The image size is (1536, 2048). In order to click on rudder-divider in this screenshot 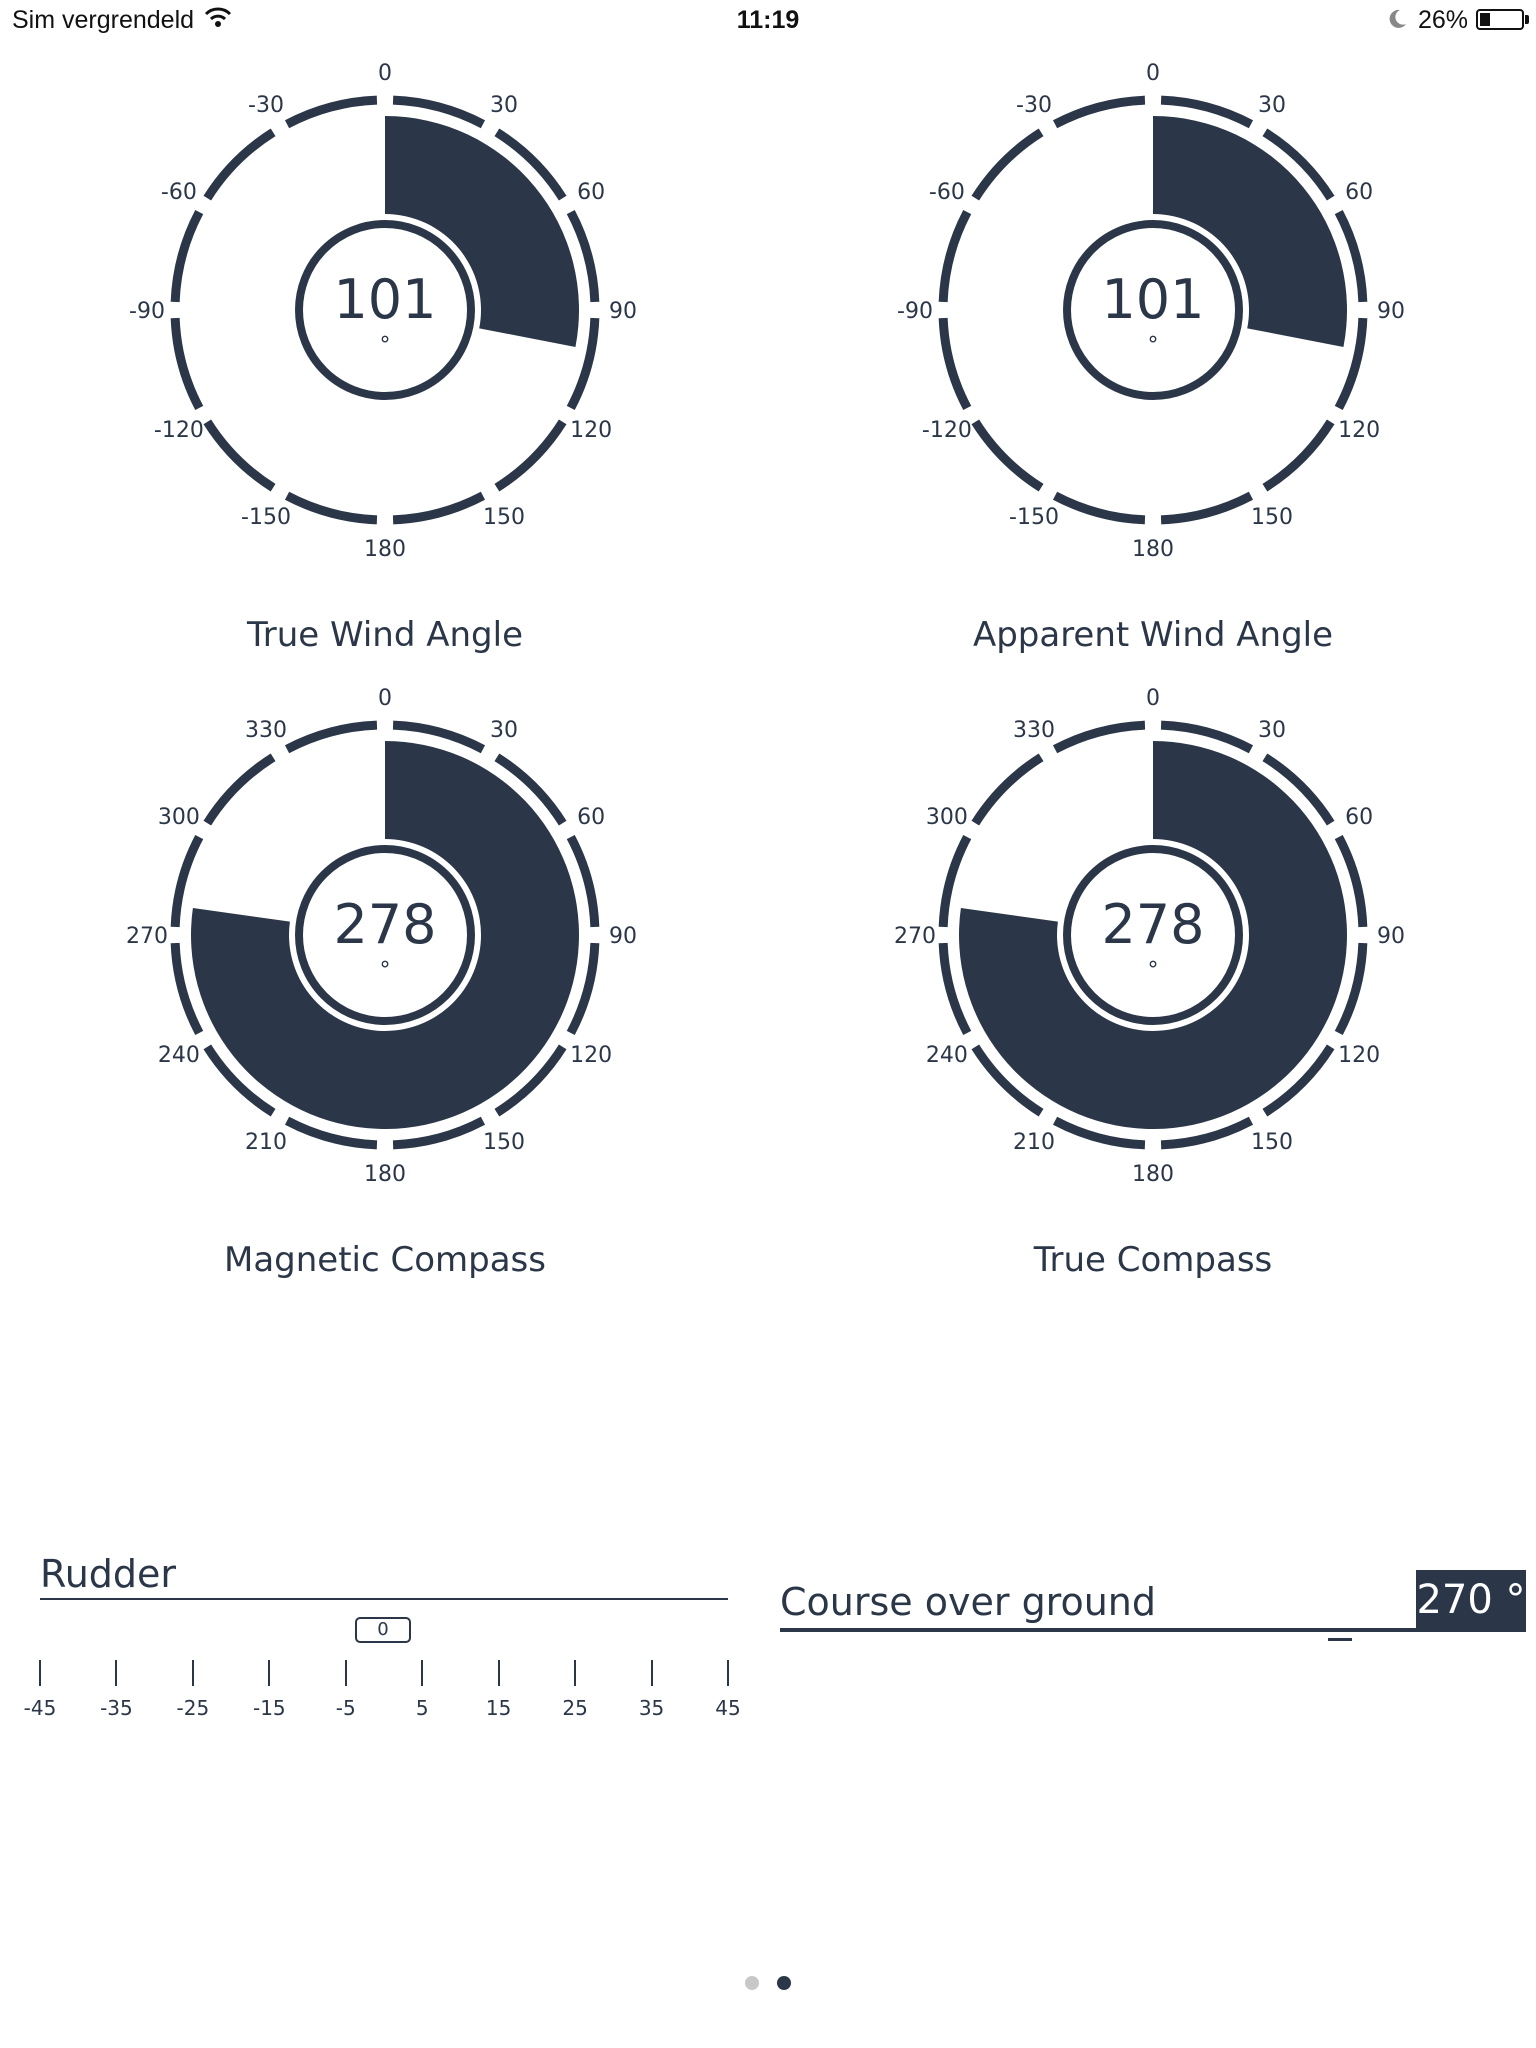, I will do `click(384, 1599)`.